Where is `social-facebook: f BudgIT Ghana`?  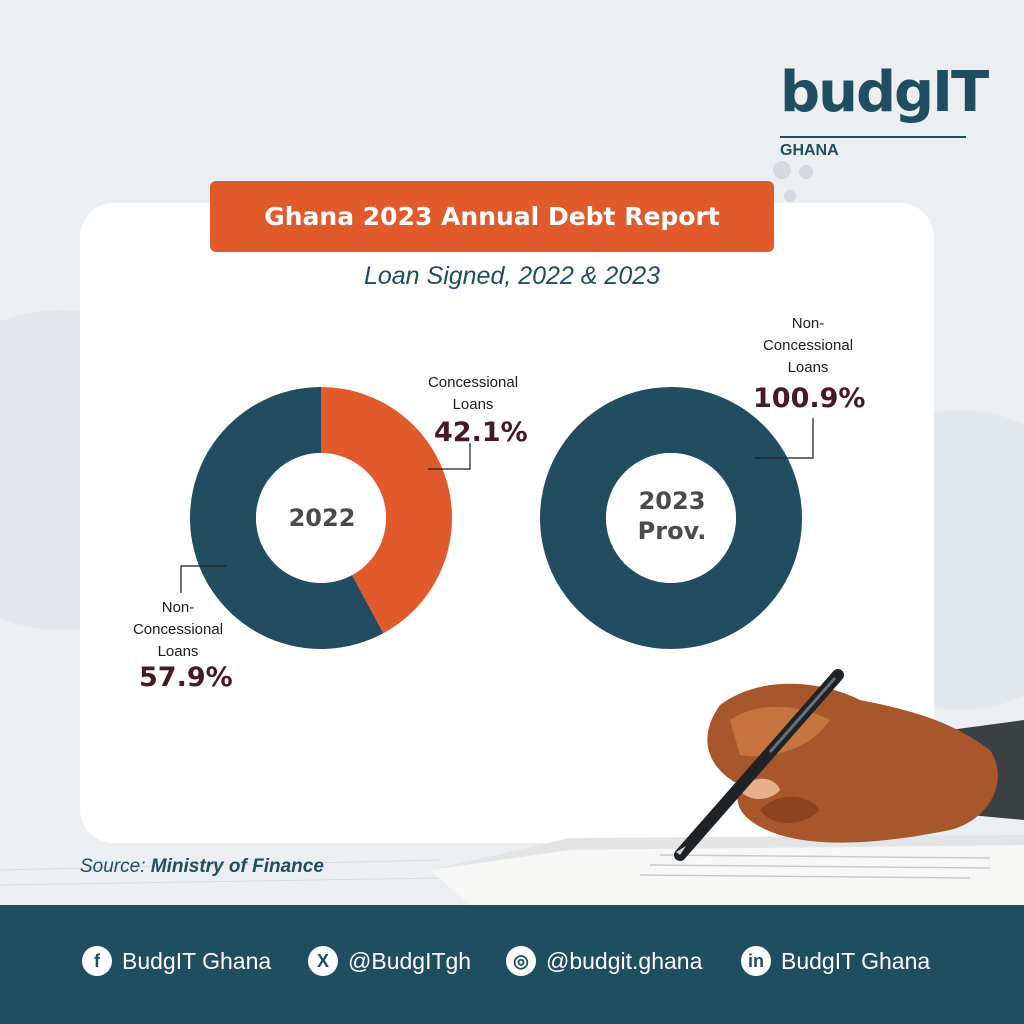 social-facebook: f BudgIT Ghana is located at coordinates (176, 961).